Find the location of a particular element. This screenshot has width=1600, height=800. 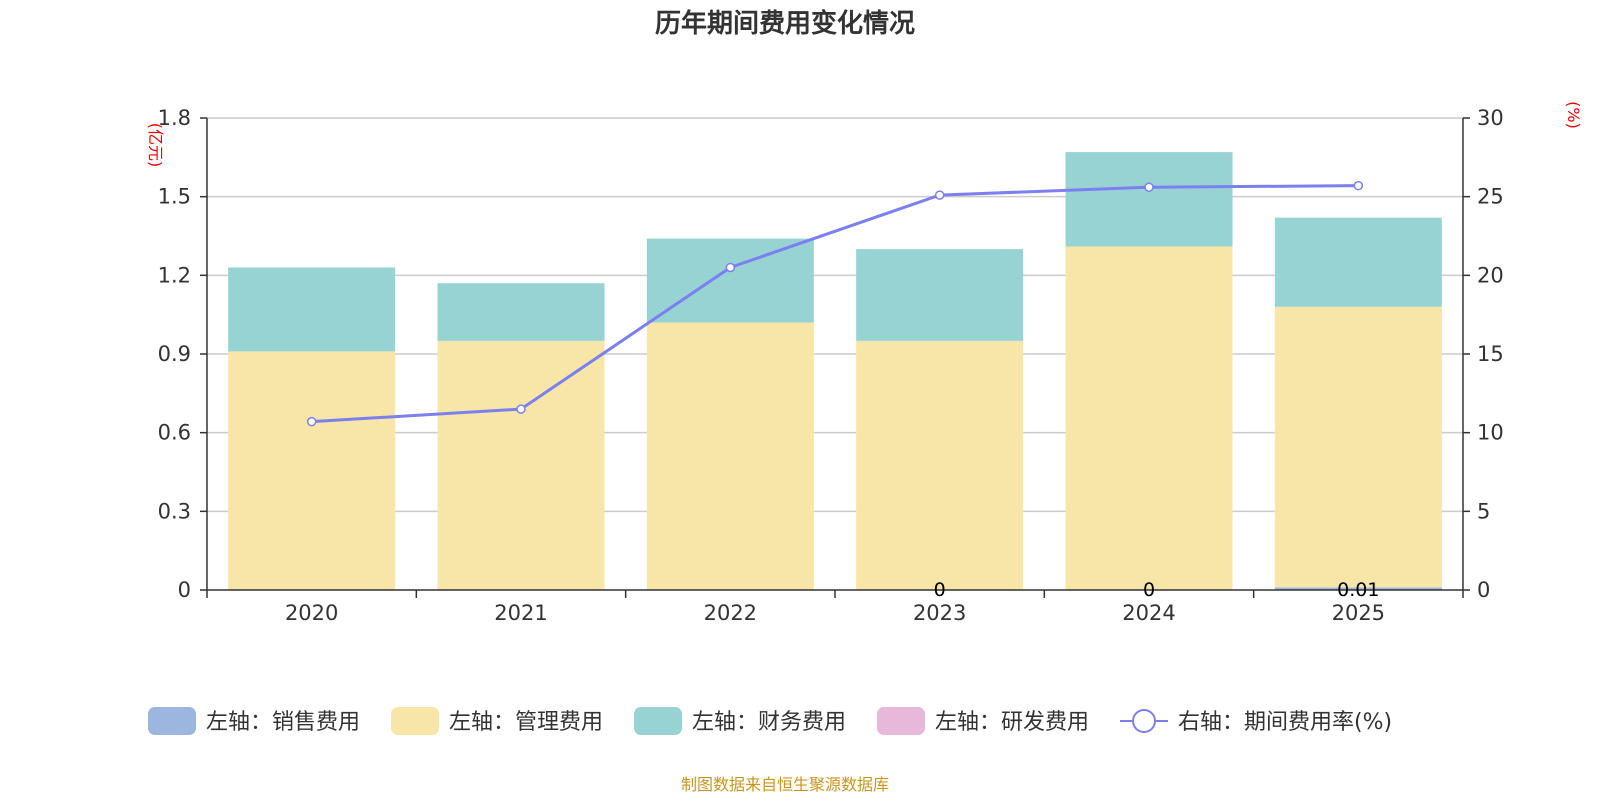

left-tick-label: 0 is located at coordinates (184, 590).